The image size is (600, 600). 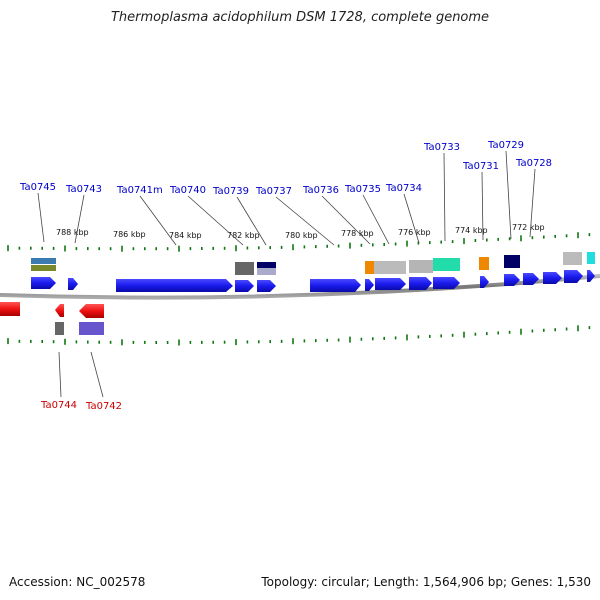 What do you see at coordinates (446, 283) in the screenshot?
I see `gene-arrow-Ta0733` at bounding box center [446, 283].